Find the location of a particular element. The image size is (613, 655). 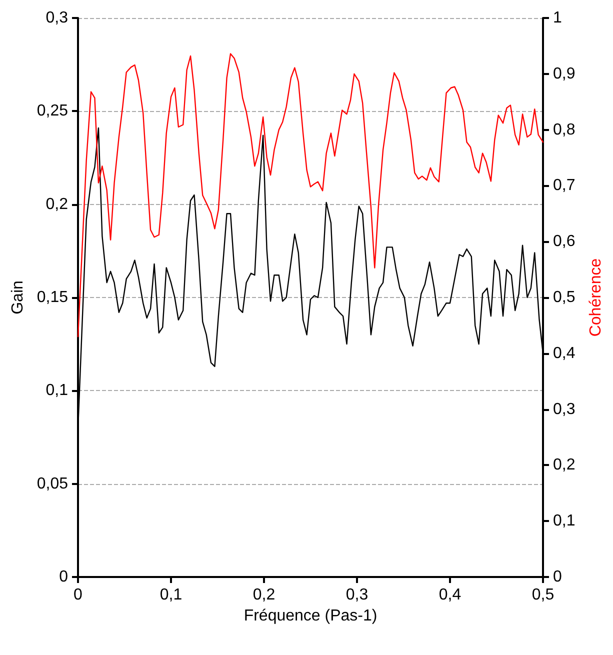

y2-tick-label: 0,8 is located at coordinates (564, 129).